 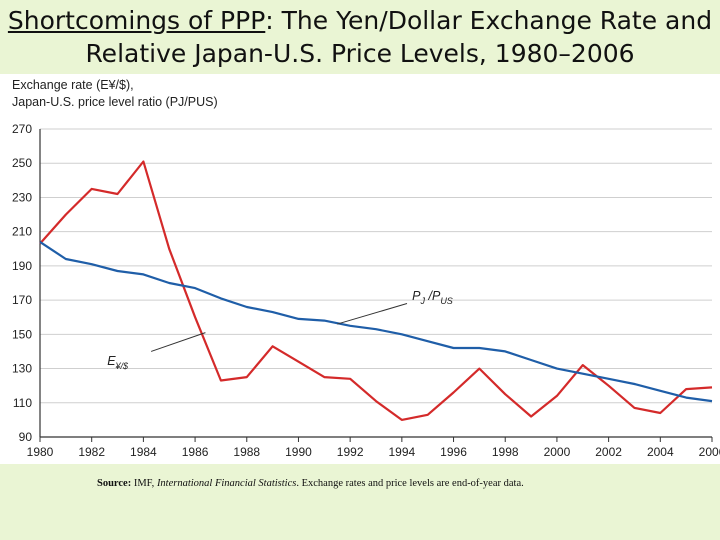 What do you see at coordinates (195, 452) in the screenshot?
I see `x-tick-label-1986: 1986` at bounding box center [195, 452].